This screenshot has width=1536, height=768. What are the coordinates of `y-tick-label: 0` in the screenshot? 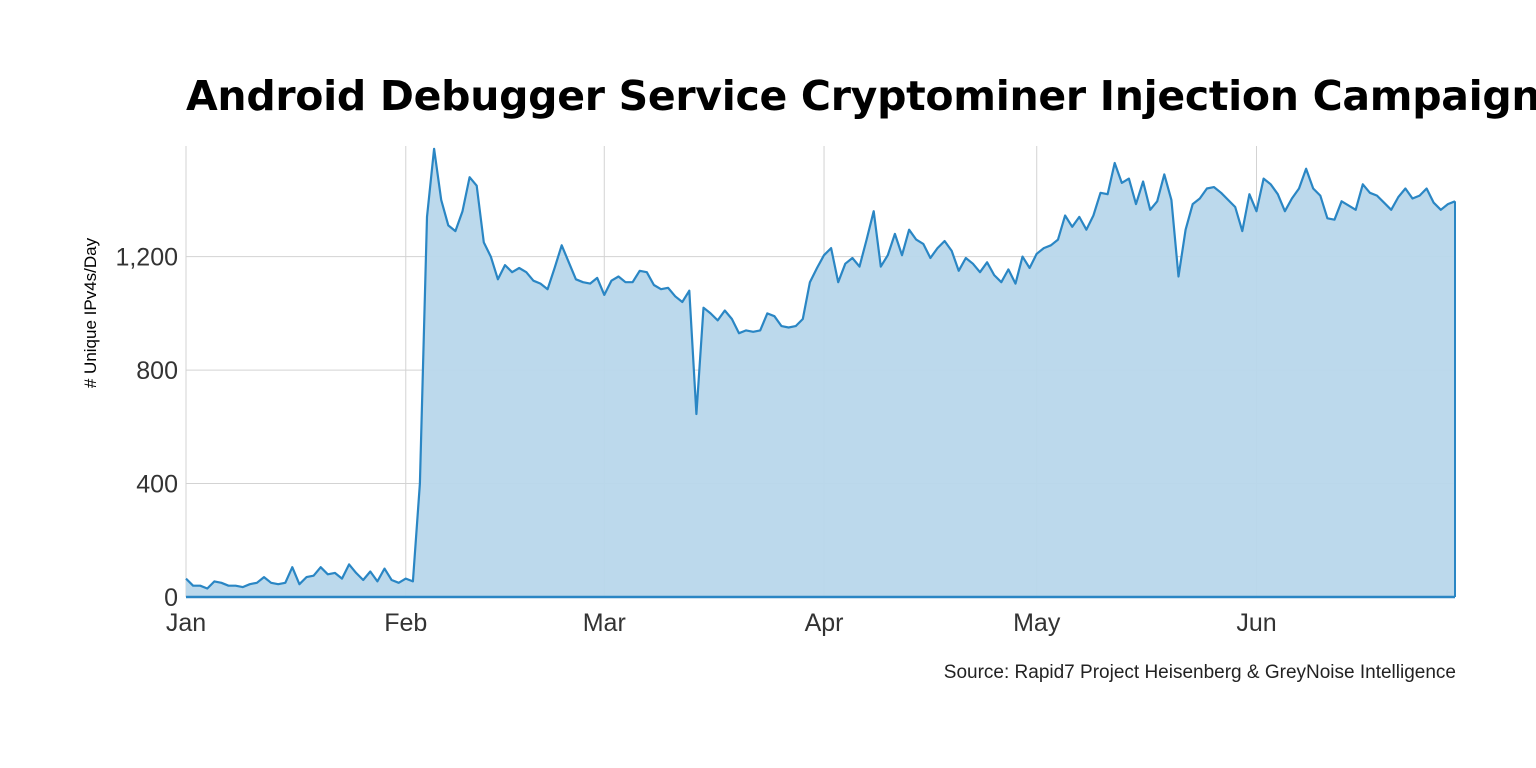 It's located at (171, 598).